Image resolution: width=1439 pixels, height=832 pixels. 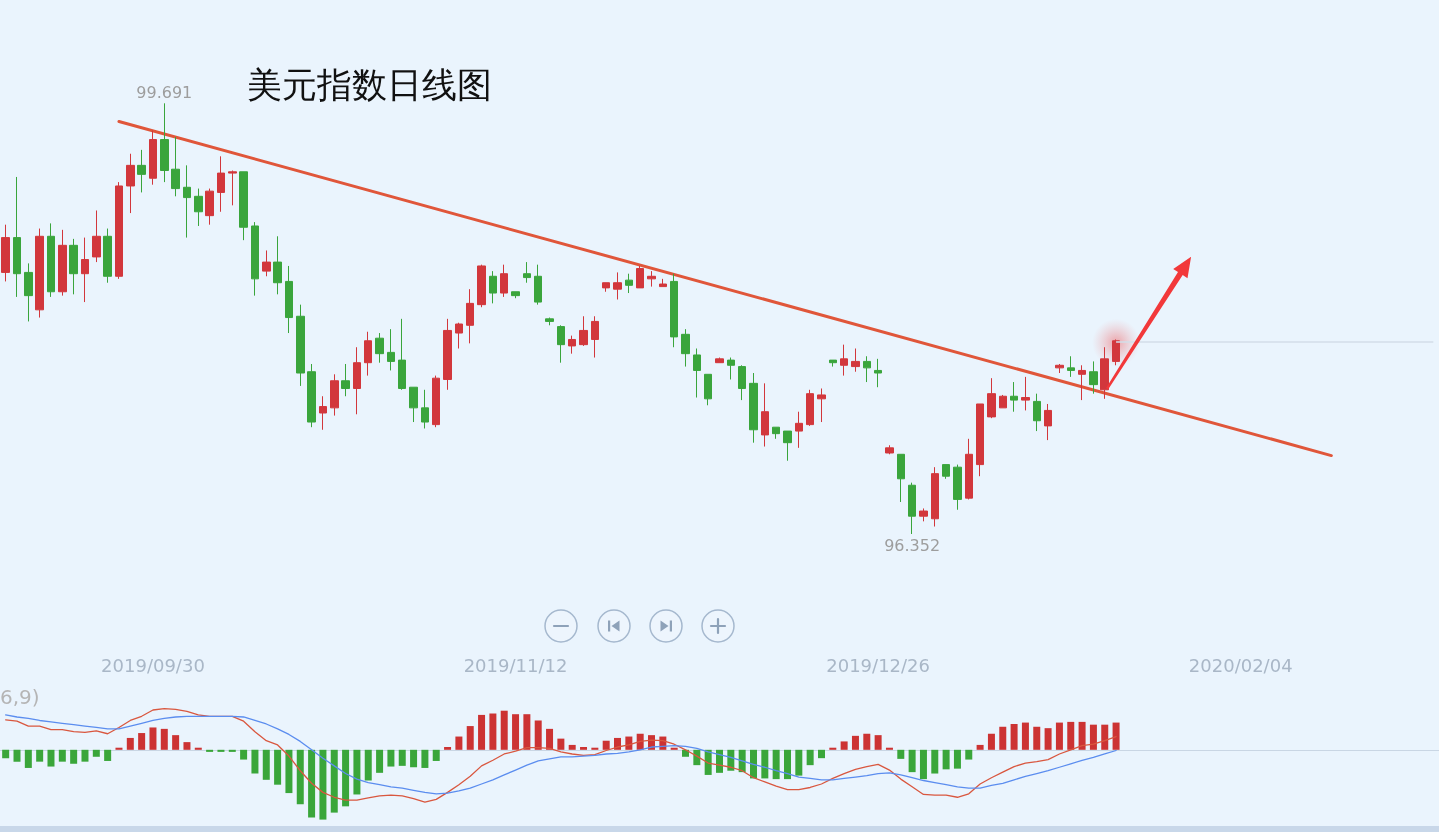 What do you see at coordinates (369, 84) in the screenshot?
I see `chart-title: 美元指数日线图` at bounding box center [369, 84].